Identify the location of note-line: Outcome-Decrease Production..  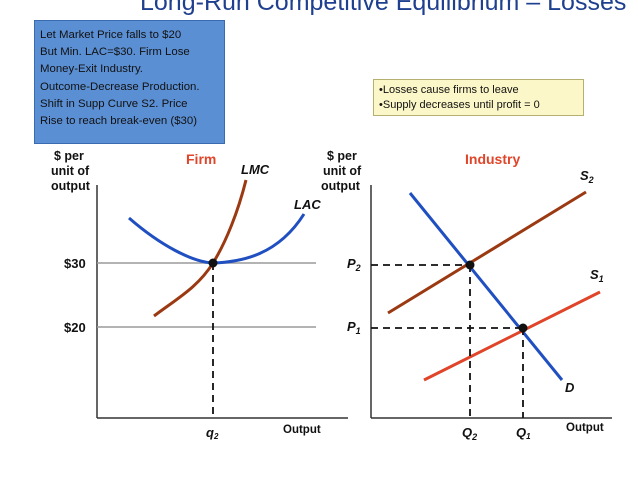
(120, 86).